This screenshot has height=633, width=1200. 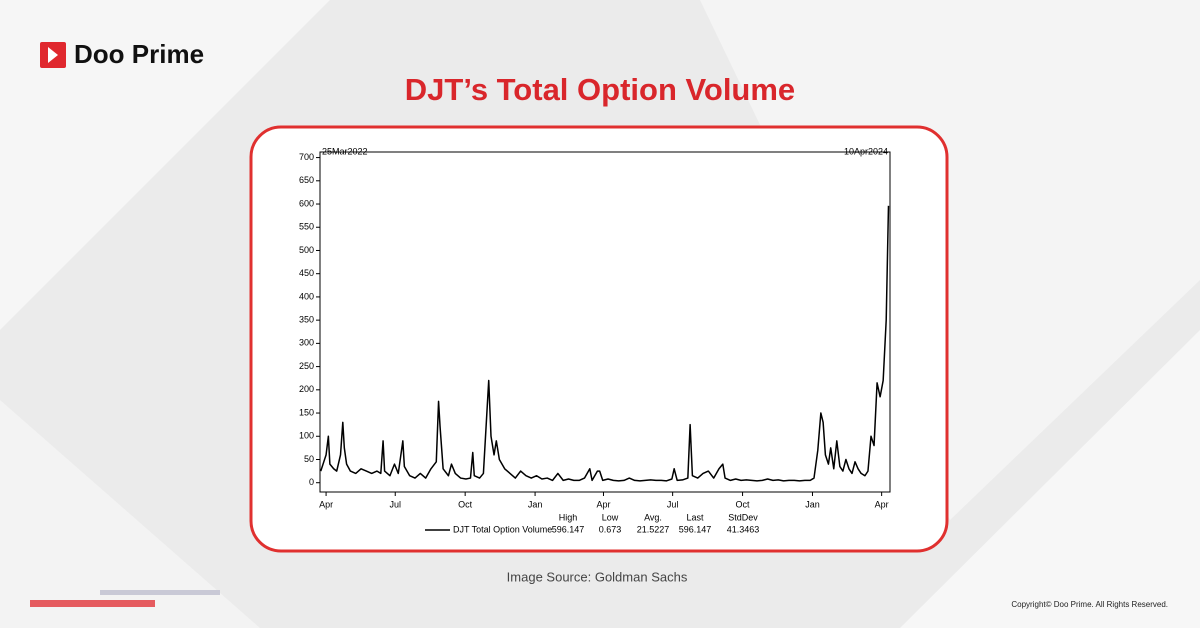 I want to click on y-tick-label: 250, so click(x=306, y=366).